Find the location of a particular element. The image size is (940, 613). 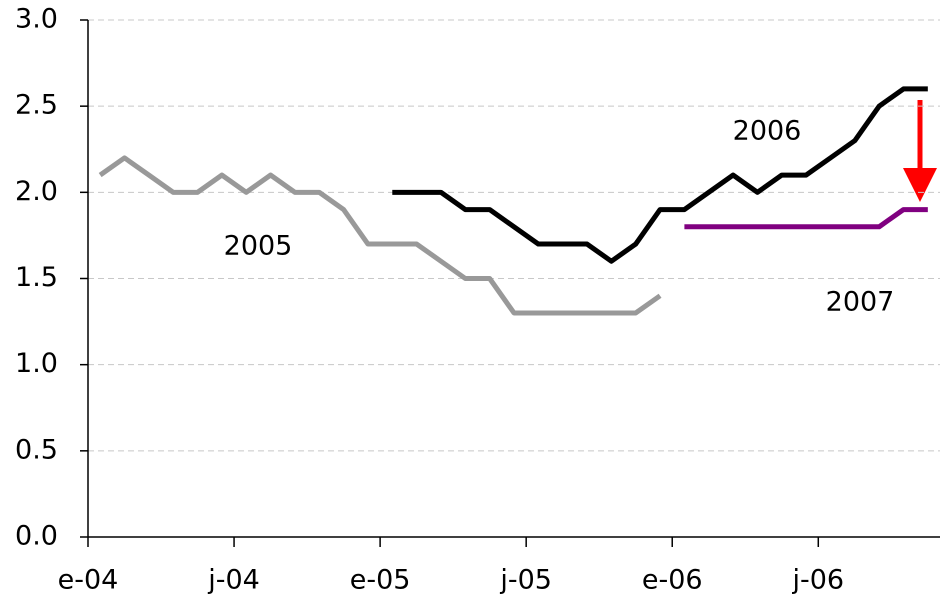

y-tick-label: 0.0 is located at coordinates (36, 536).